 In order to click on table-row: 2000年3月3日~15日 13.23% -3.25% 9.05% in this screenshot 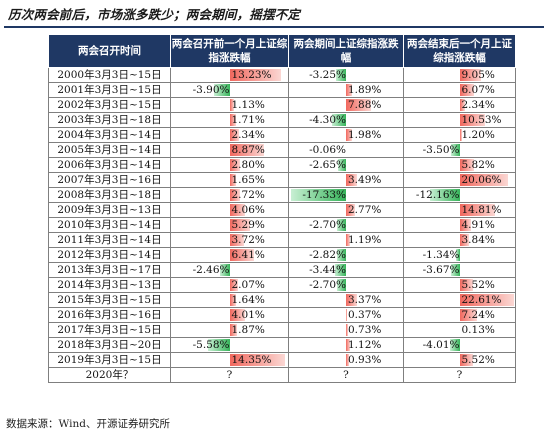, I will do `click(282, 75)`.